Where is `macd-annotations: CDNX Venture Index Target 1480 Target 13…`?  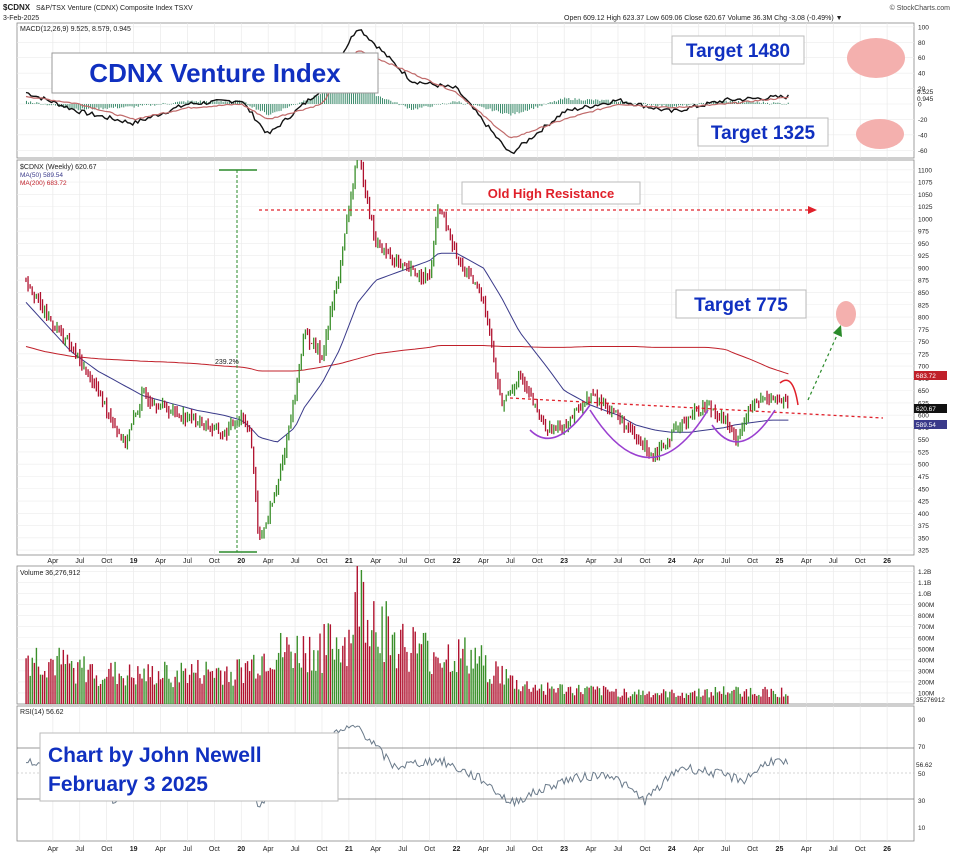 macd-annotations: CDNX Venture Index Target 1480 Target 13… is located at coordinates (478, 92).